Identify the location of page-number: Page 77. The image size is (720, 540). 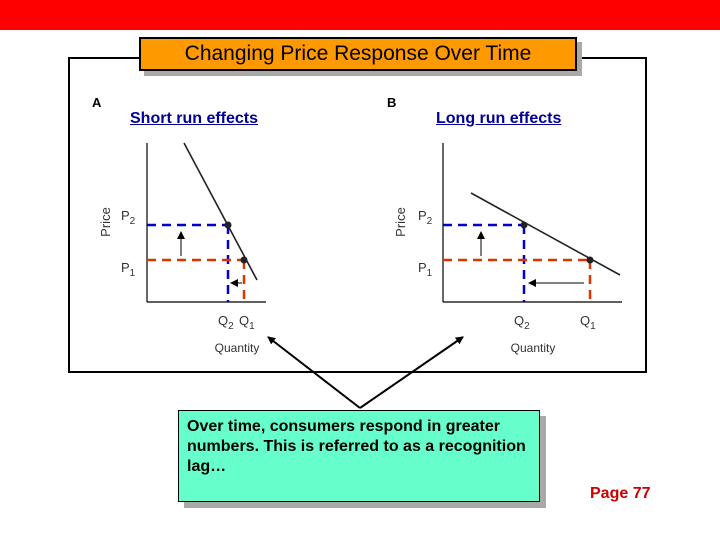
(620, 493).